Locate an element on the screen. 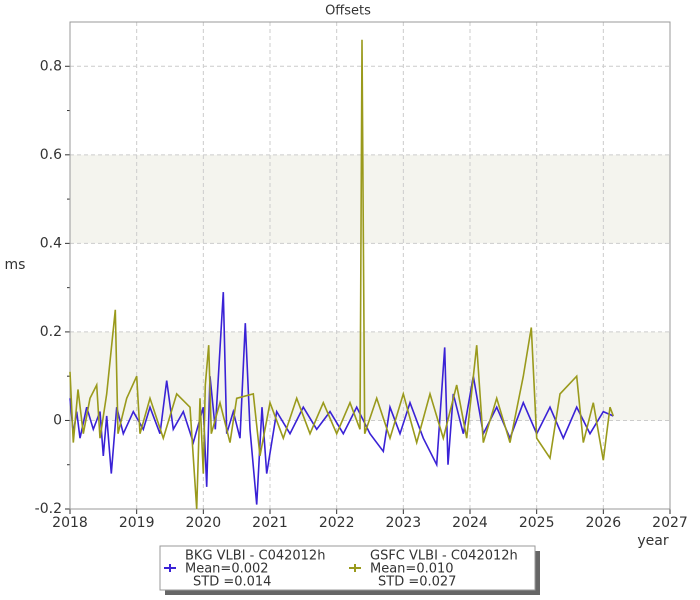  x-axis-label: year is located at coordinates (652, 541).